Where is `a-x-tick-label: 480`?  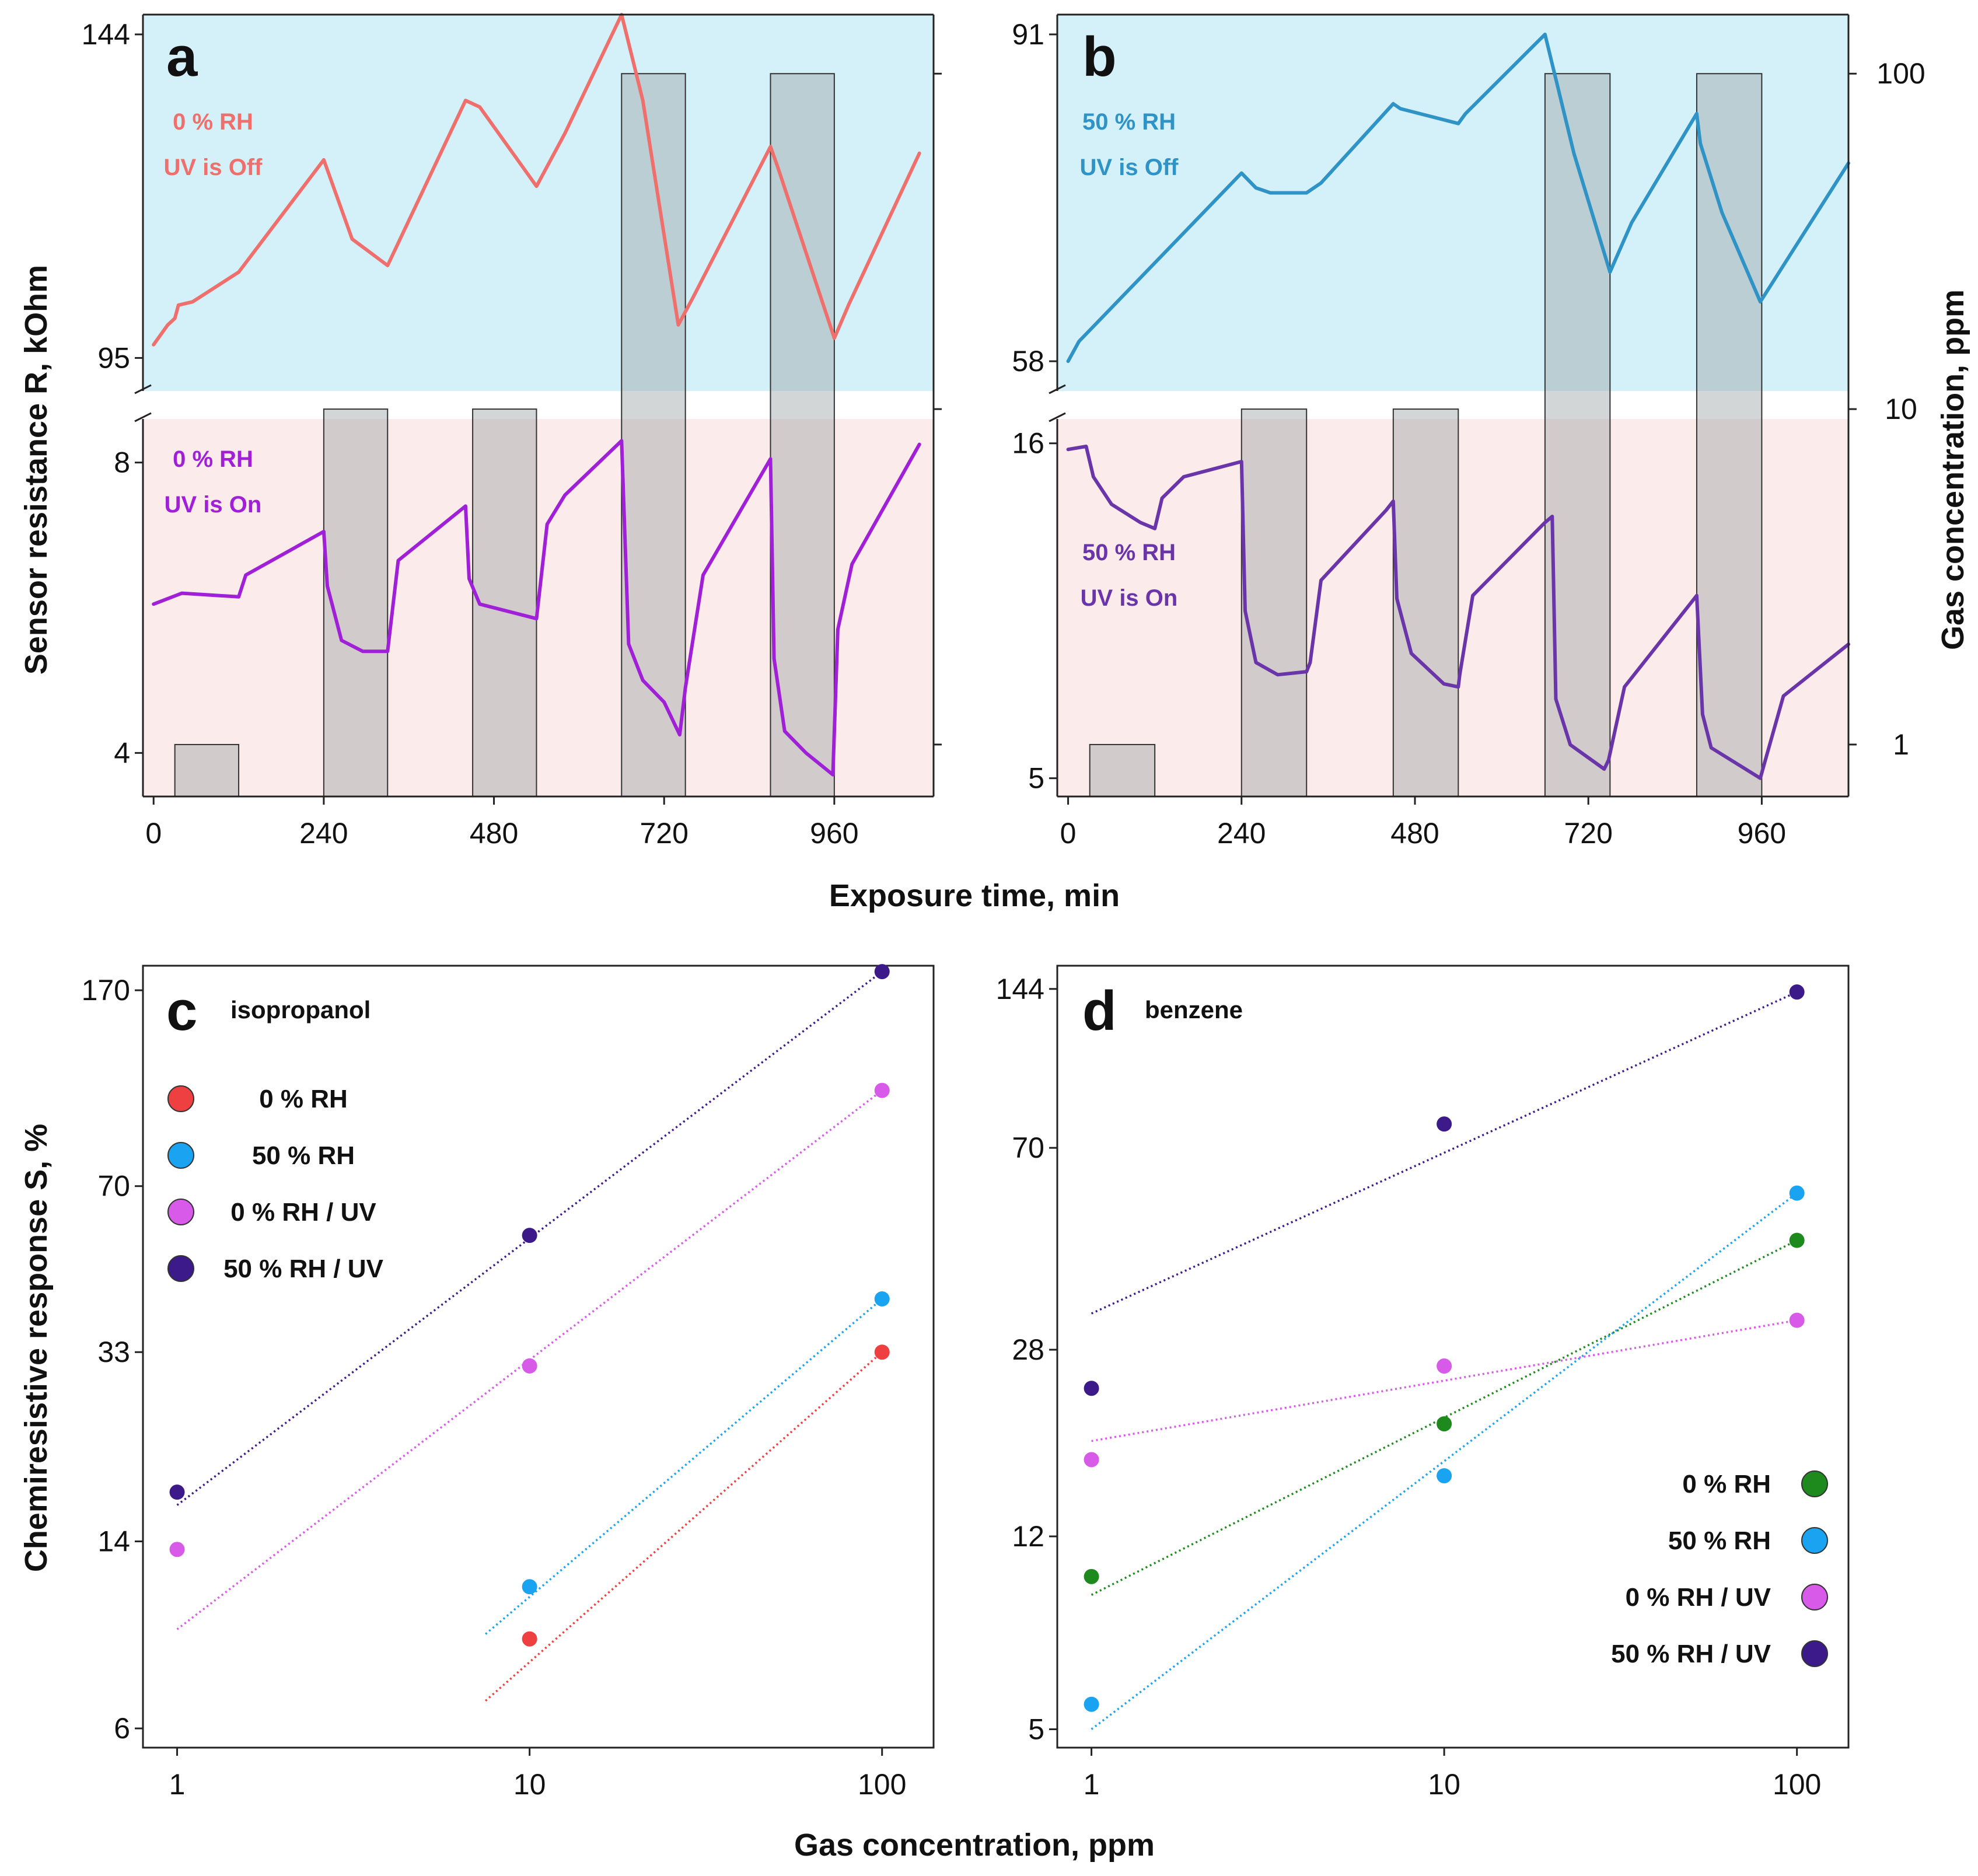
a-x-tick-label: 480 is located at coordinates (494, 834).